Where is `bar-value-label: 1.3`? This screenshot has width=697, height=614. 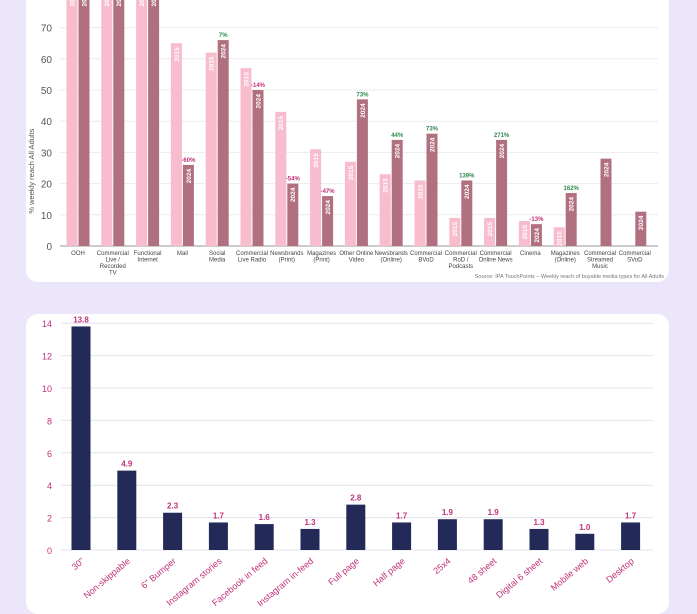 bar-value-label: 1.3 is located at coordinates (310, 522).